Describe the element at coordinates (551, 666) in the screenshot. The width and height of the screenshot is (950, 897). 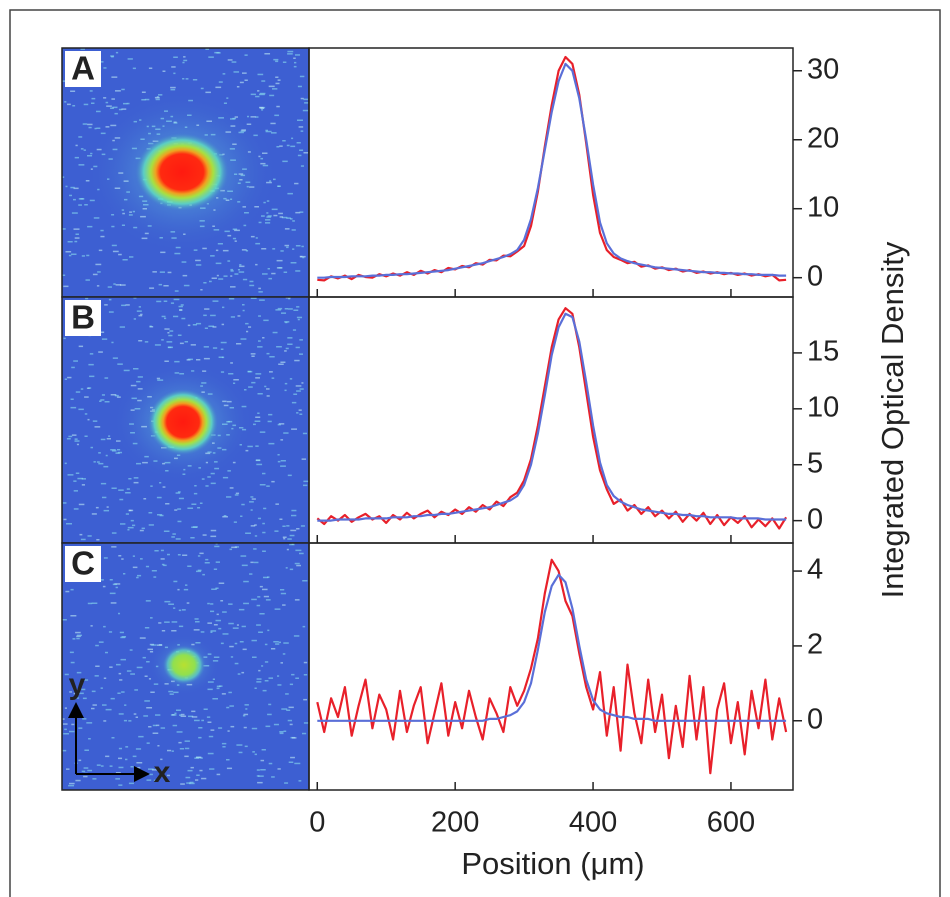
I see `plot-box` at that location.